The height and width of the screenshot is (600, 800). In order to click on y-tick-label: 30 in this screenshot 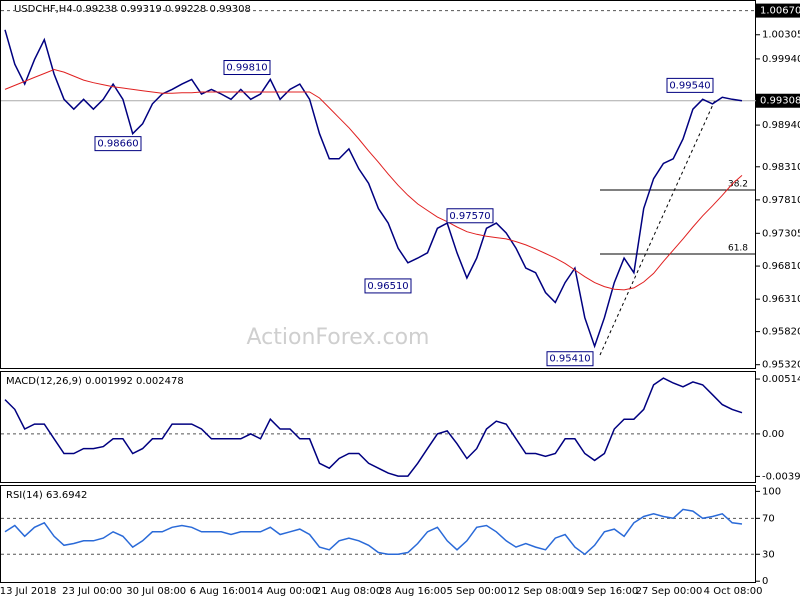, I will do `click(768, 554)`.